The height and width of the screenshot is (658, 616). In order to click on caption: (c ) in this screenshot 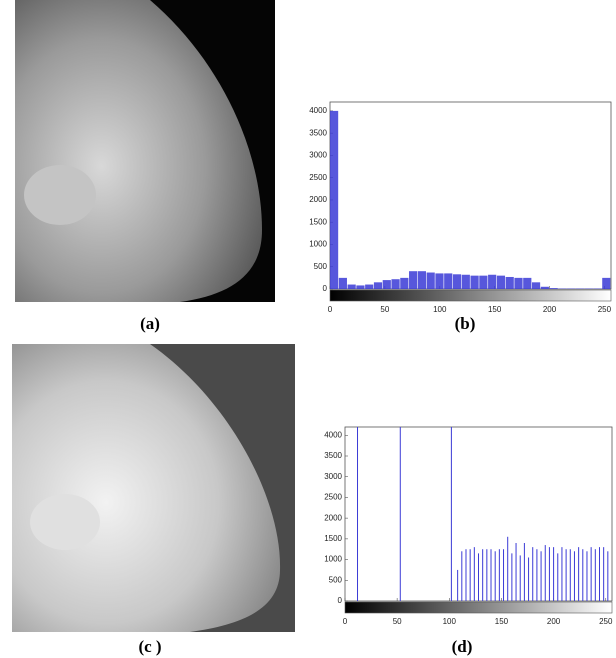, I will do `click(149, 646)`.